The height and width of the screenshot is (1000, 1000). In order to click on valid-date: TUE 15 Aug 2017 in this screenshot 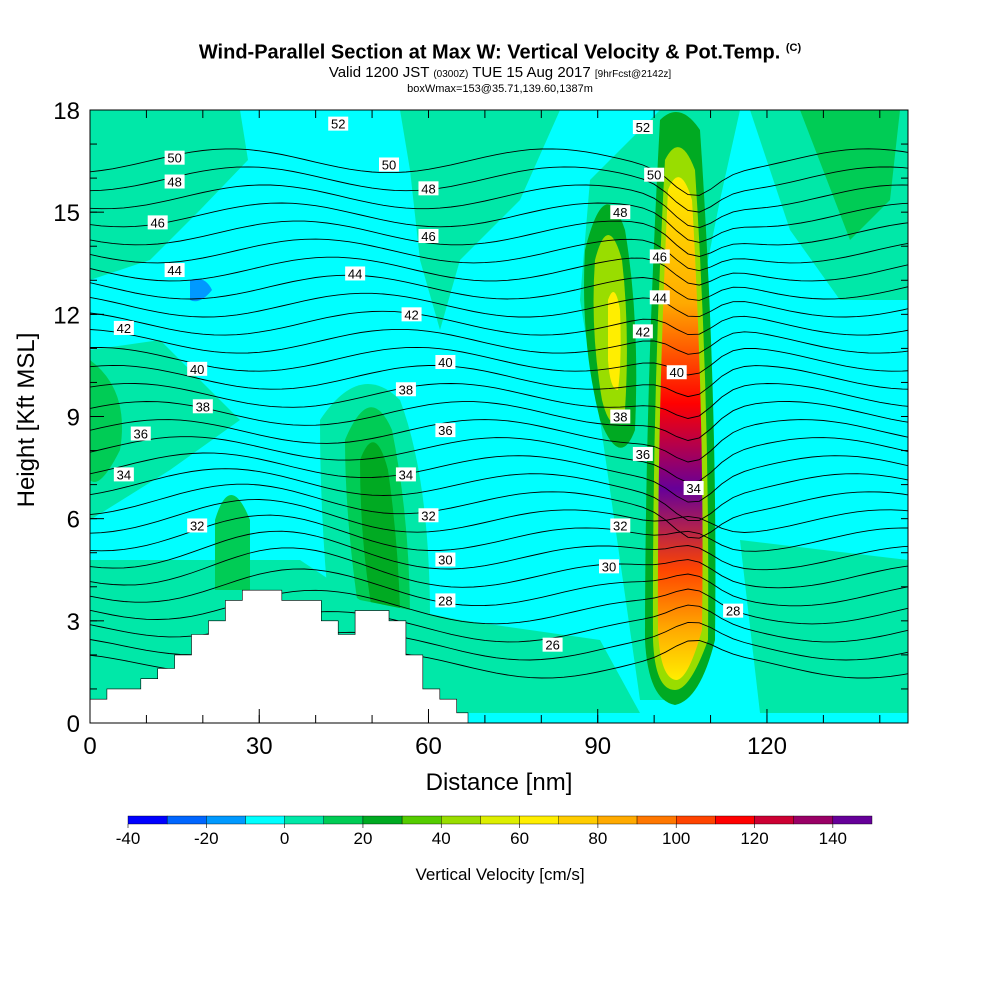, I will do `click(531, 72)`.